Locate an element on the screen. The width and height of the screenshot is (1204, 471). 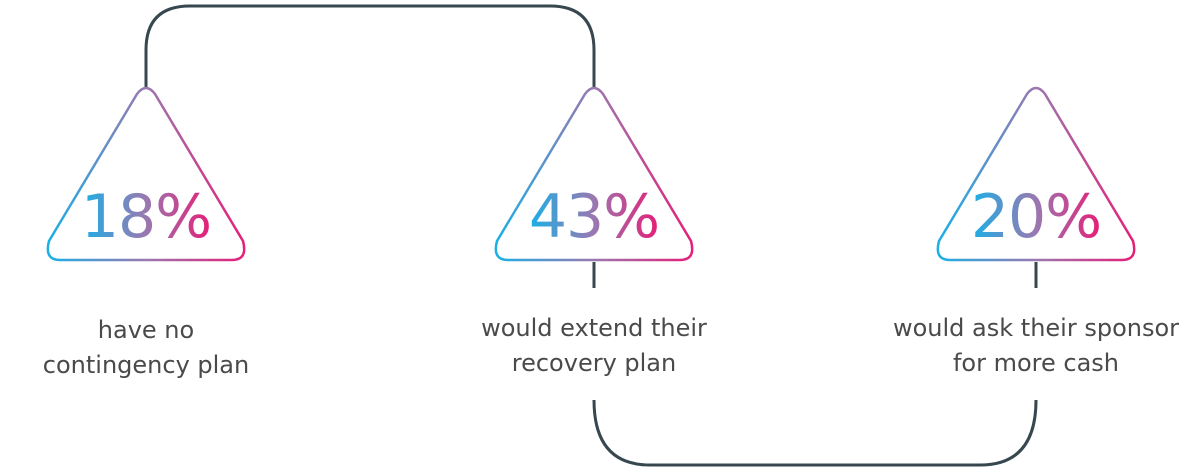
stat-value-43: 43% is located at coordinates (594, 217).